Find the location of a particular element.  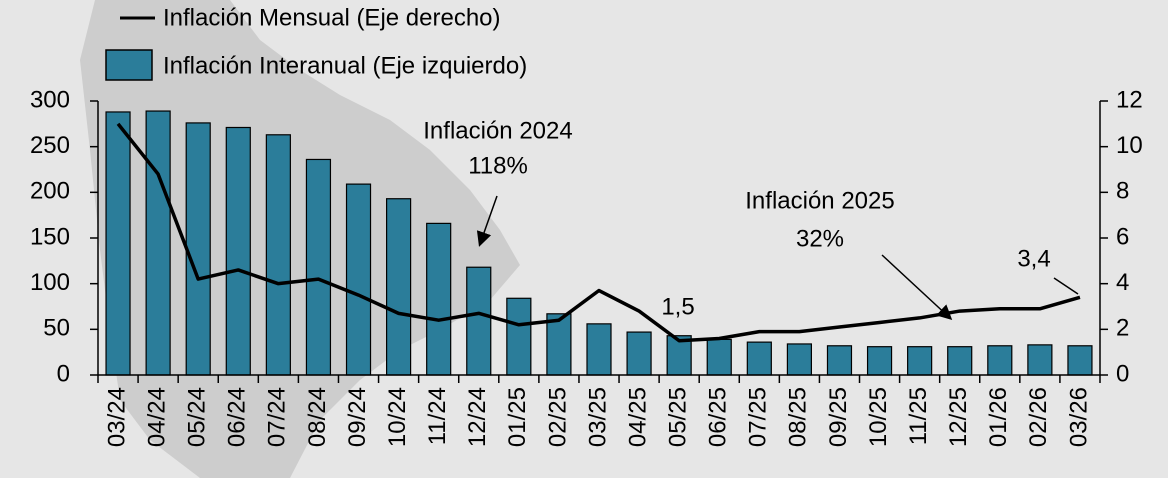

annotation: Inflación 2024 is located at coordinates (497, 130).